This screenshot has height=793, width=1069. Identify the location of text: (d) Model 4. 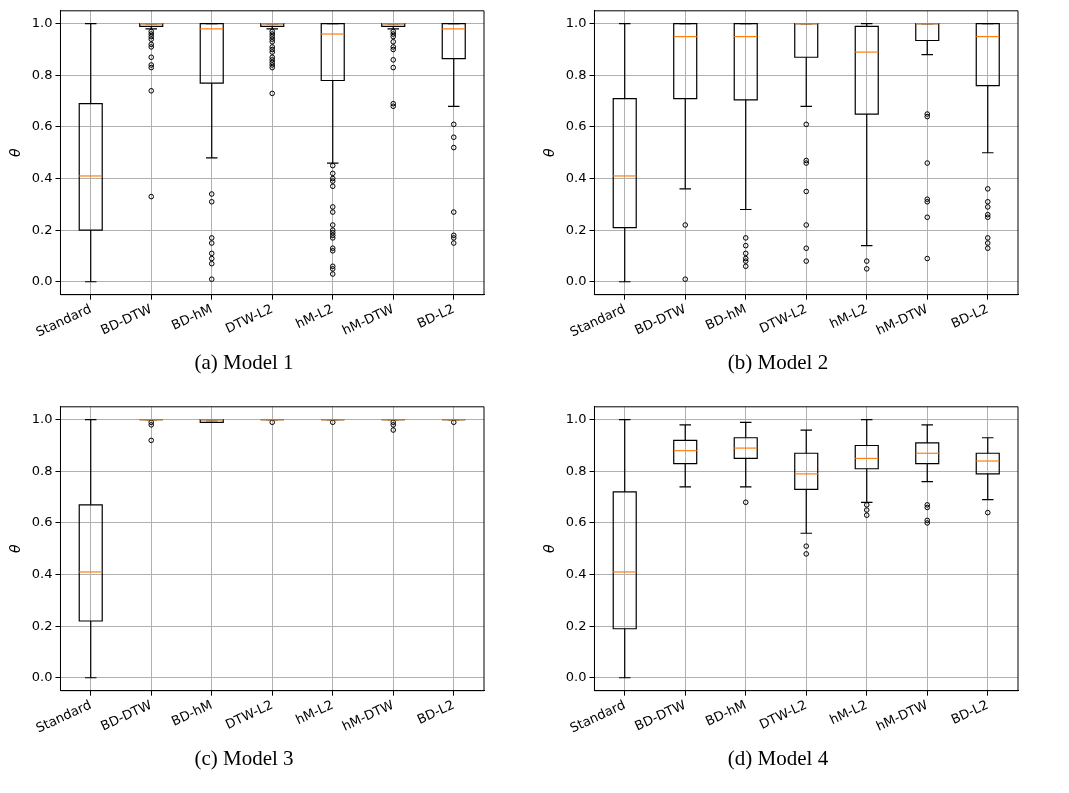
(778, 757).